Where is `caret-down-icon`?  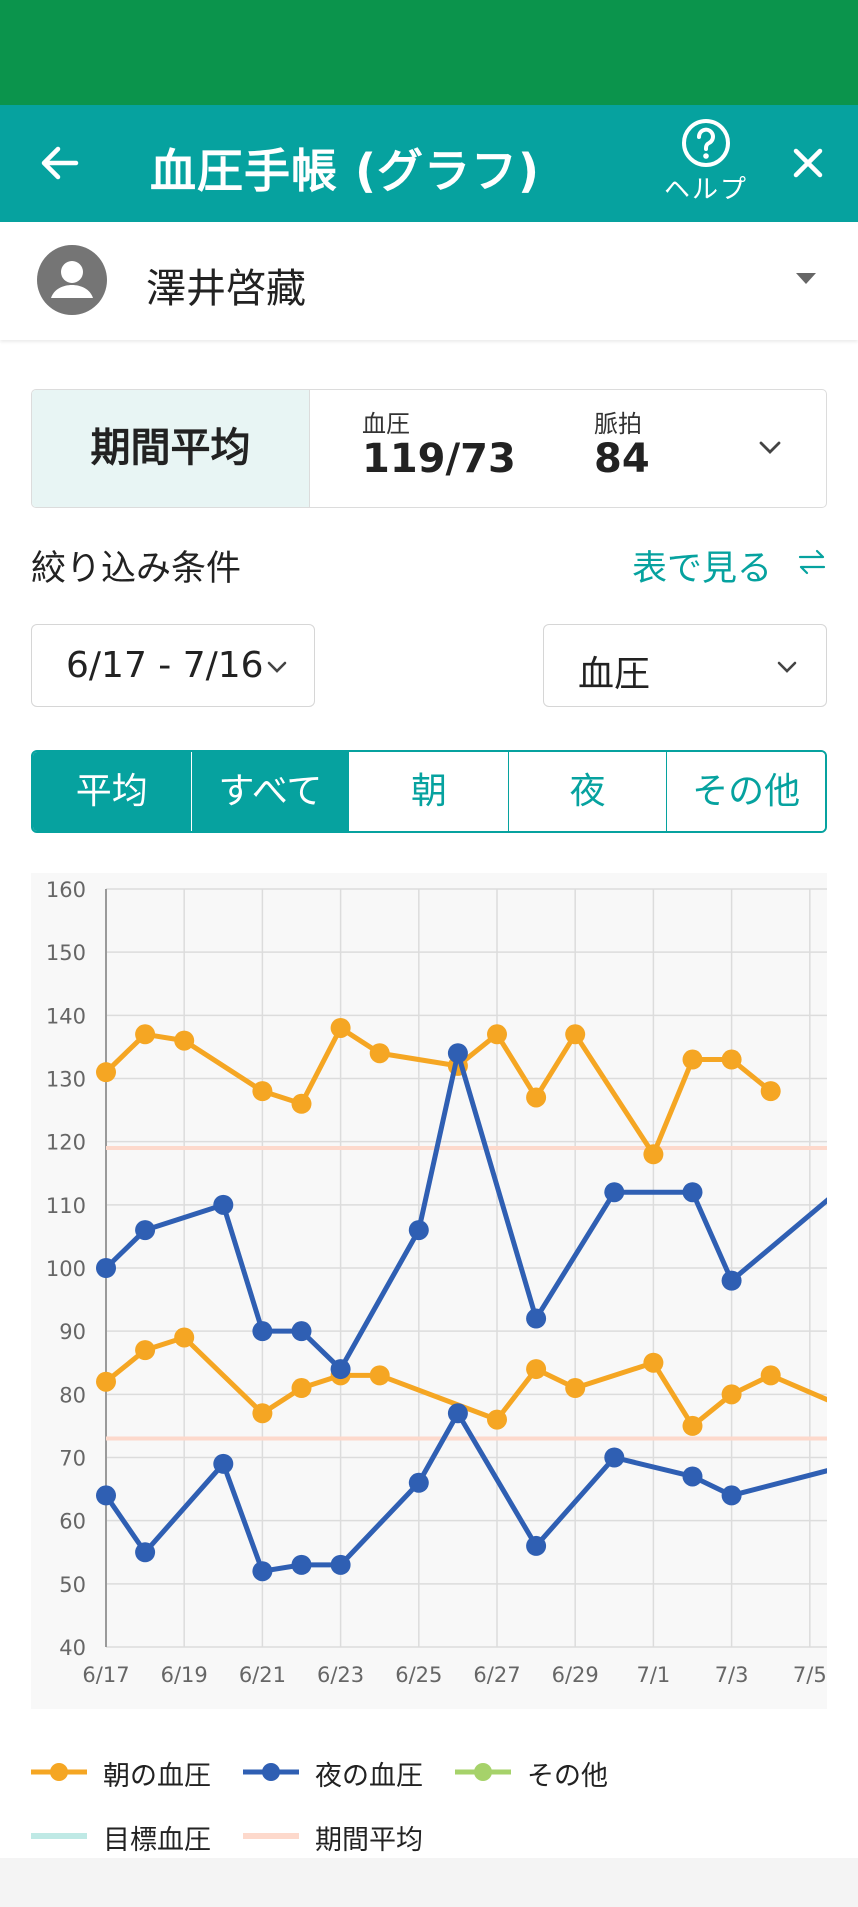
caret-down-icon is located at coordinates (806, 278).